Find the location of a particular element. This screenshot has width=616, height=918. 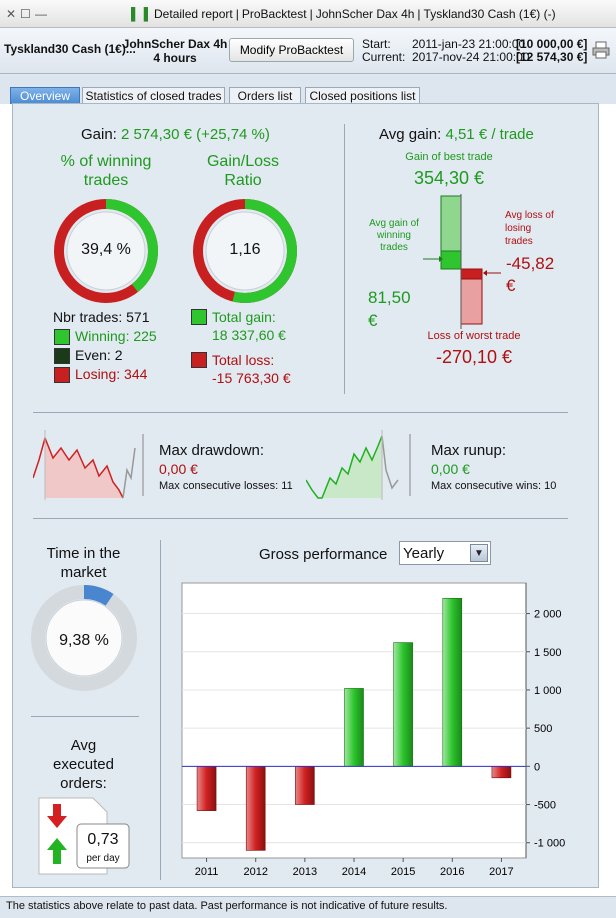

x-tick-label: 2011 is located at coordinates (207, 872).